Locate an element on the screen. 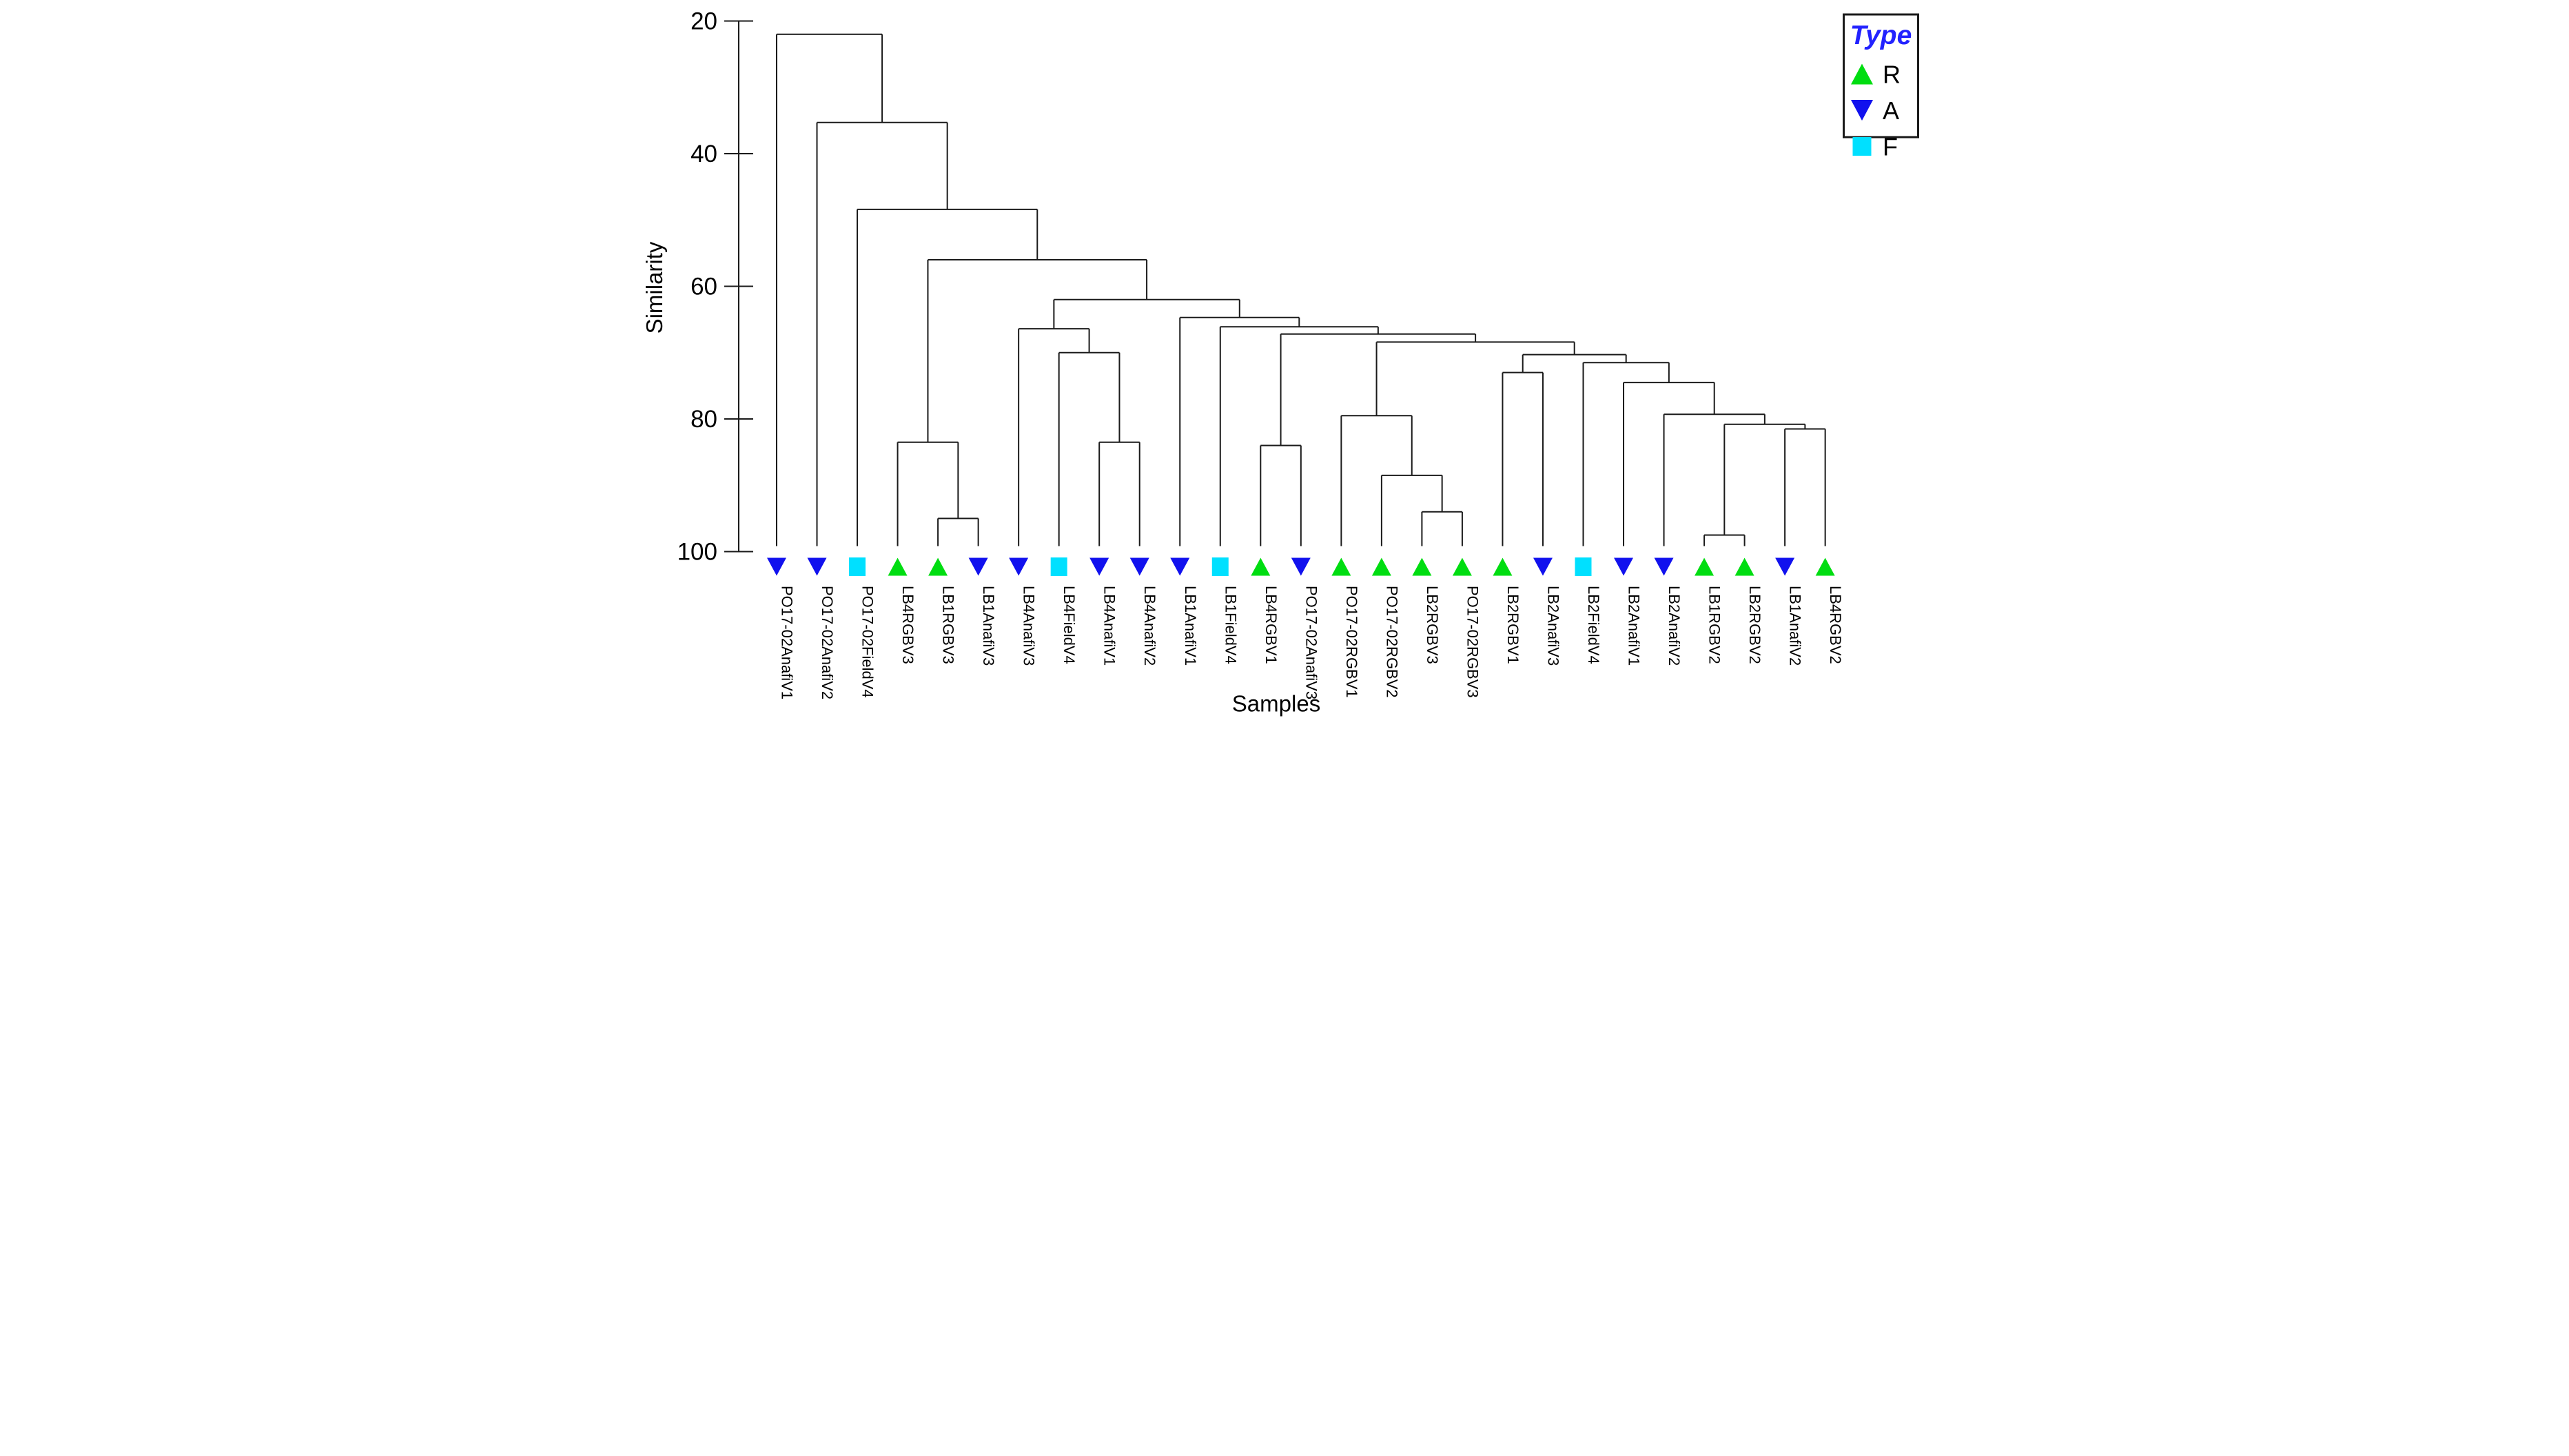  leaf-label: LB1FieldV4 is located at coordinates (1230, 625).